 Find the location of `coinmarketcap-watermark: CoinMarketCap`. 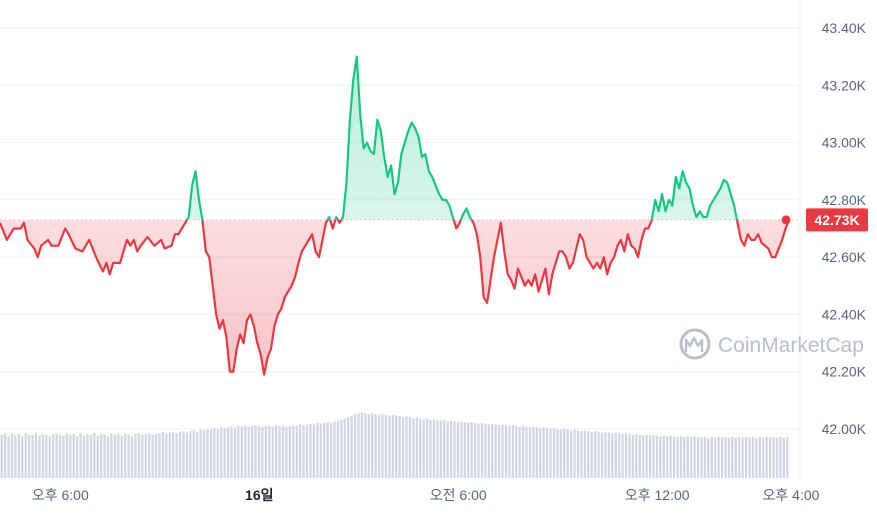

coinmarketcap-watermark: CoinMarketCap is located at coordinates (771, 344).